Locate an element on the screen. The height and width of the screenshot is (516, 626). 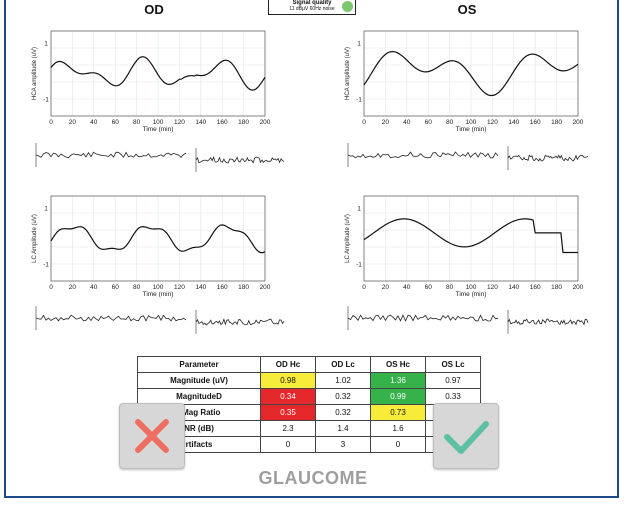
table-row: NR (dB) 2.3 1.4 1.6 is located at coordinates (309, 428).